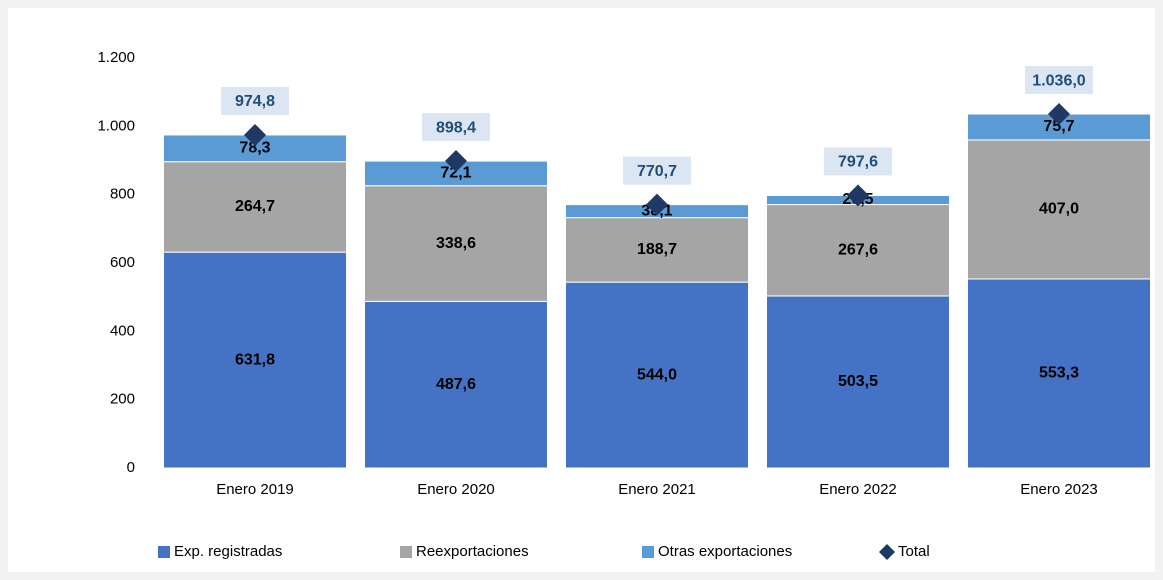 The height and width of the screenshot is (580, 1163). I want to click on legend-label: Reexportaciones, so click(472, 551).